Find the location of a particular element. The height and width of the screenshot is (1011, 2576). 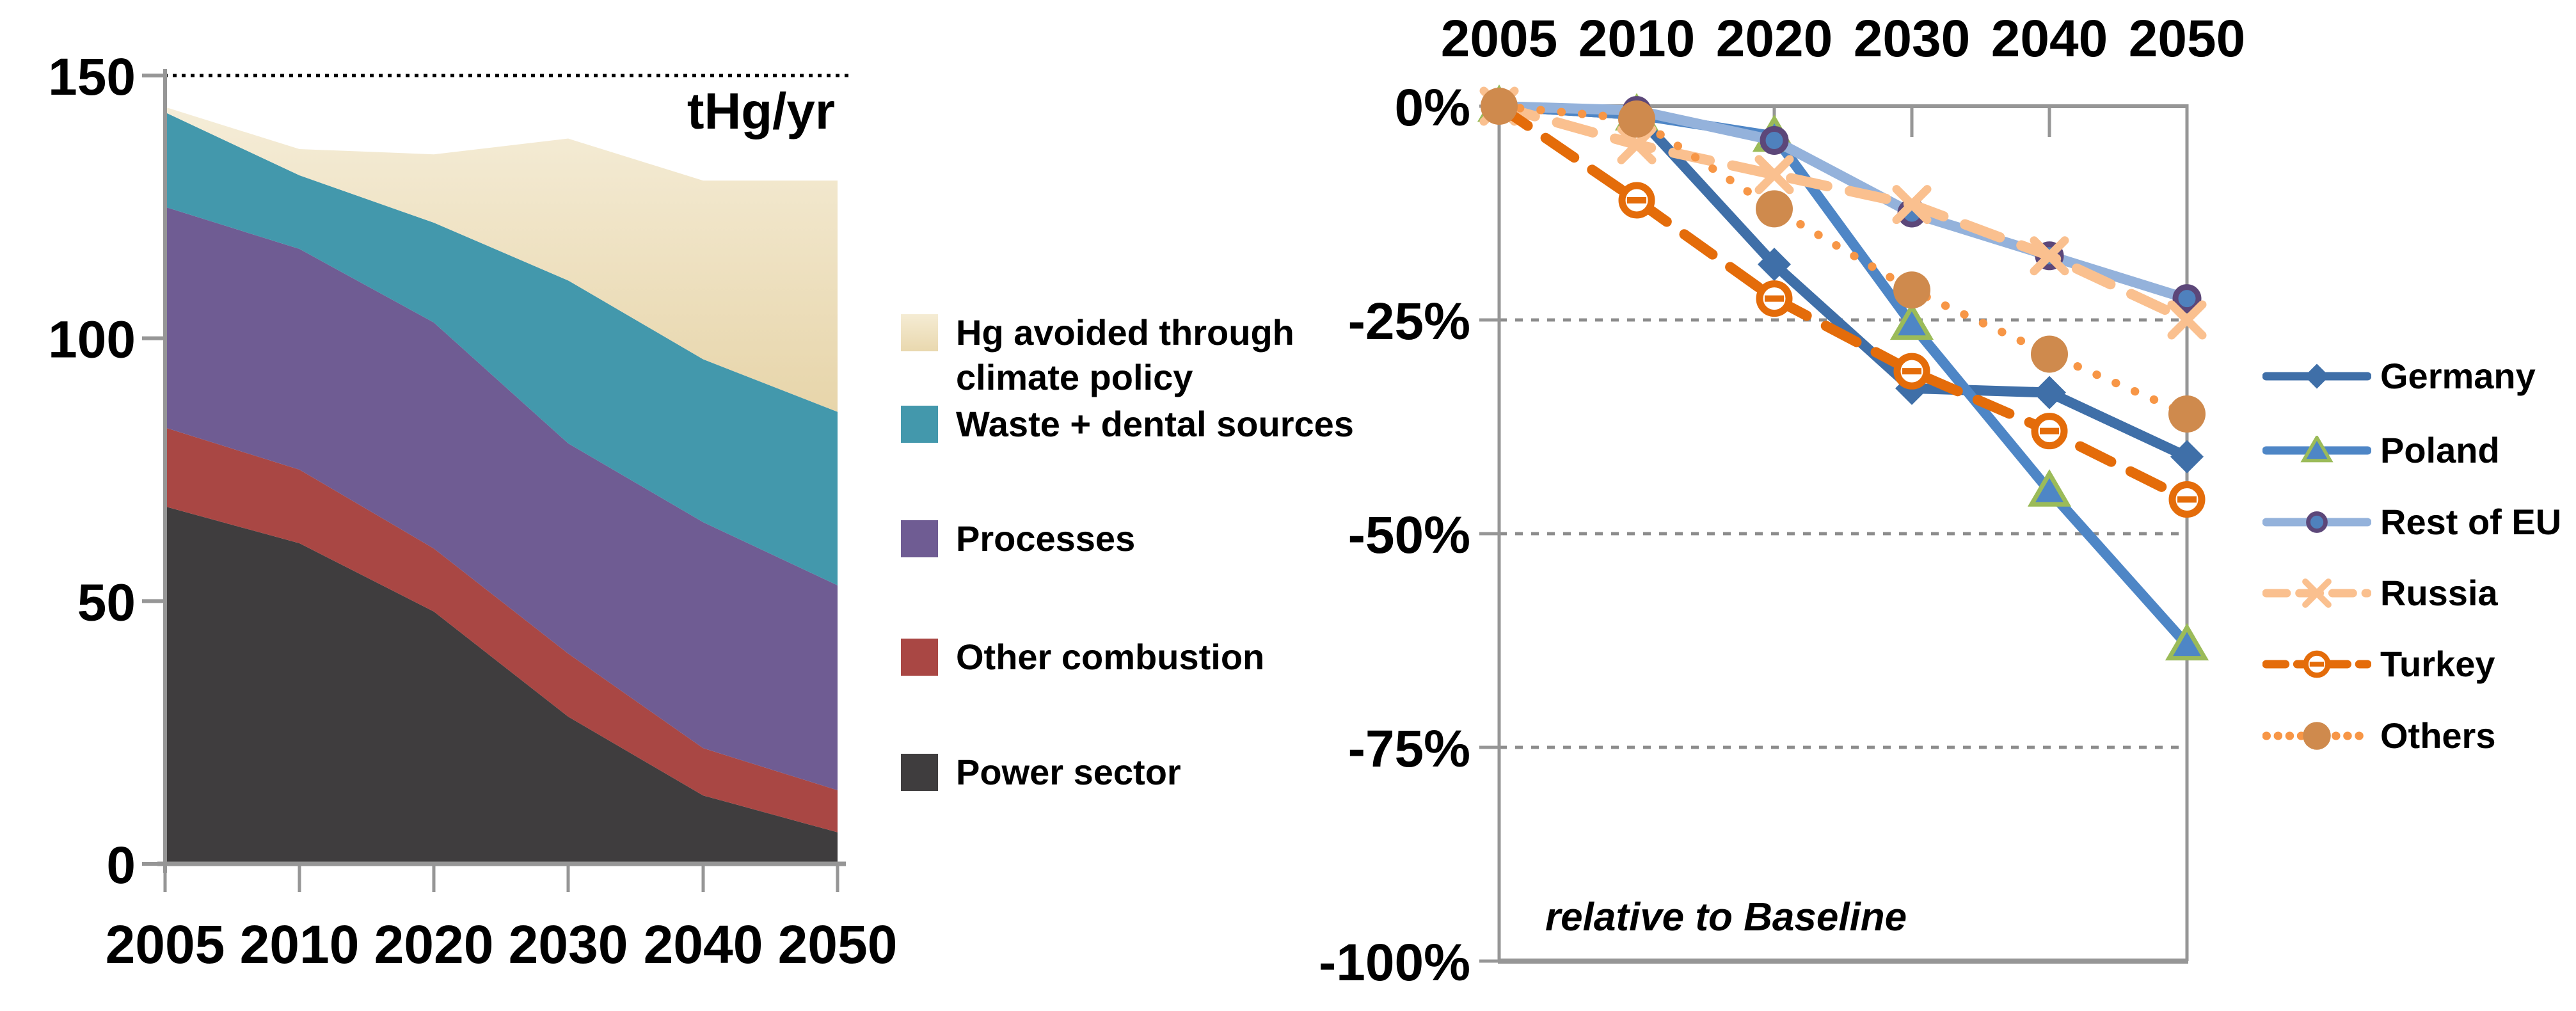

right-x-tick-label: 2010 is located at coordinates (1637, 39).